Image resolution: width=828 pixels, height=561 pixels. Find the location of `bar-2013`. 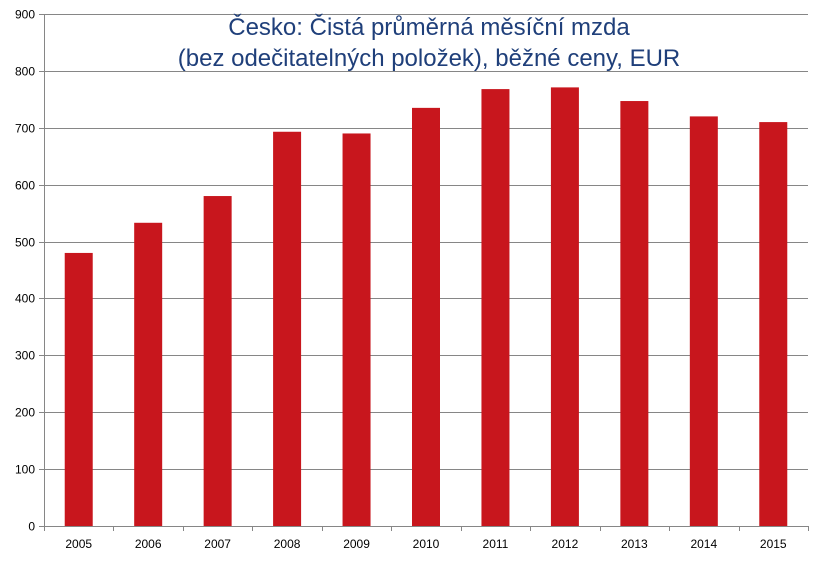

bar-2013 is located at coordinates (634, 313).